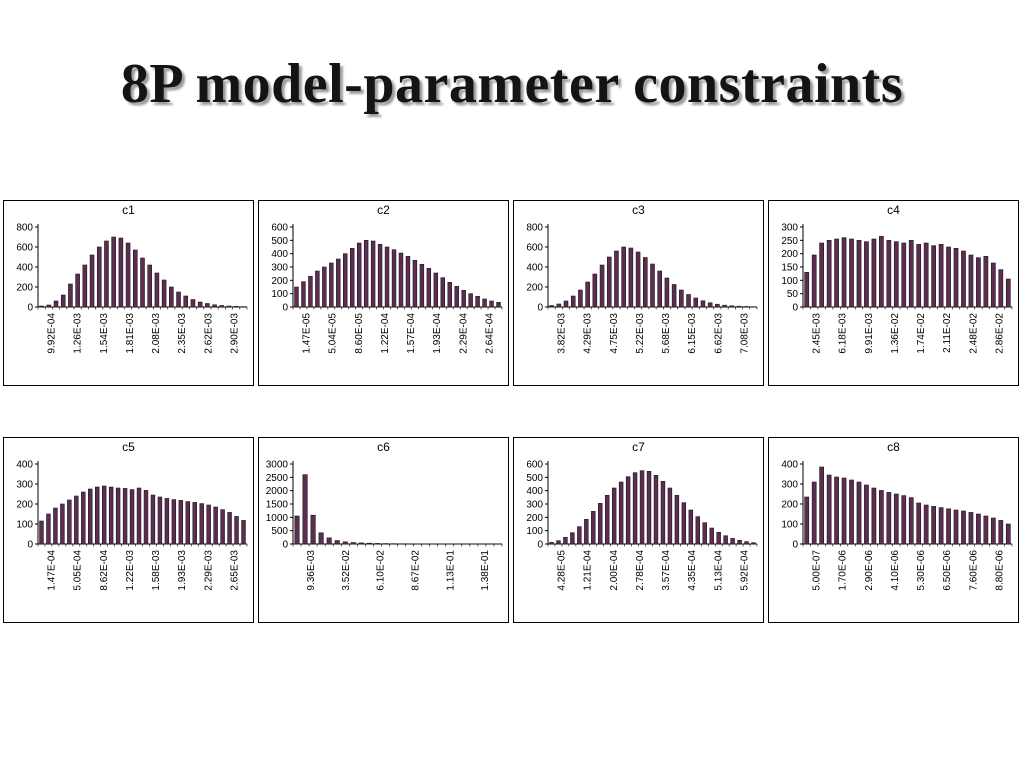 Image resolution: width=1024 pixels, height=768 pixels. What do you see at coordinates (999, 570) in the screenshot?
I see `x-tick-label: 8.80E-06` at bounding box center [999, 570].